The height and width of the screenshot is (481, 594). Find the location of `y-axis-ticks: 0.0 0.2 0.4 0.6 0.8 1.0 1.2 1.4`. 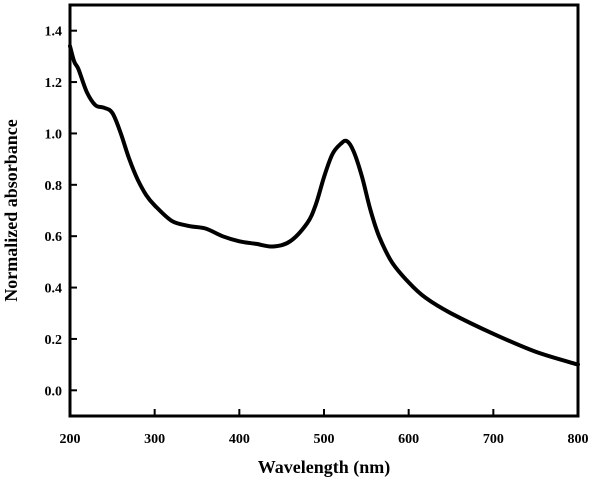

y-axis-ticks: 0.0 0.2 0.4 0.6 0.8 1.0 1.2 1.4 is located at coordinates (61, 212).